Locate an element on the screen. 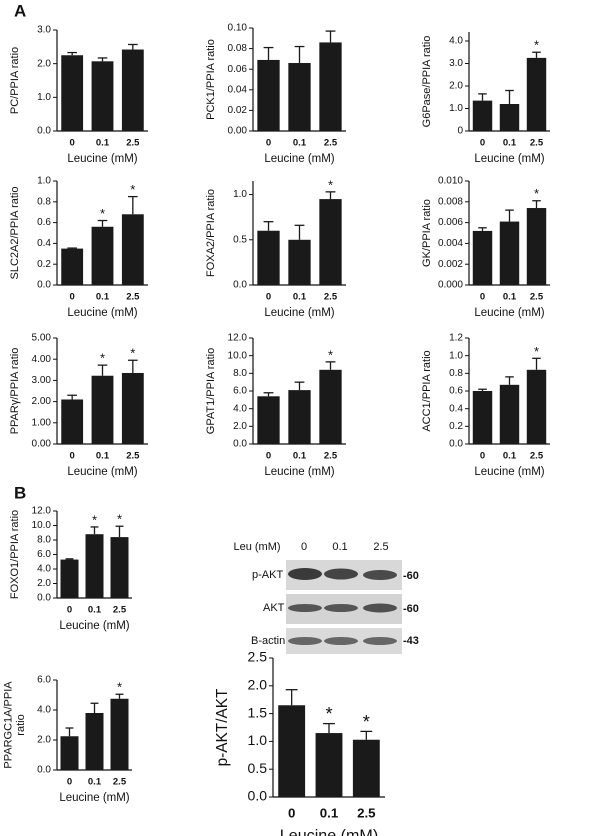 The width and height of the screenshot is (600, 836). blot-lane-label: 0 is located at coordinates (304, 547).